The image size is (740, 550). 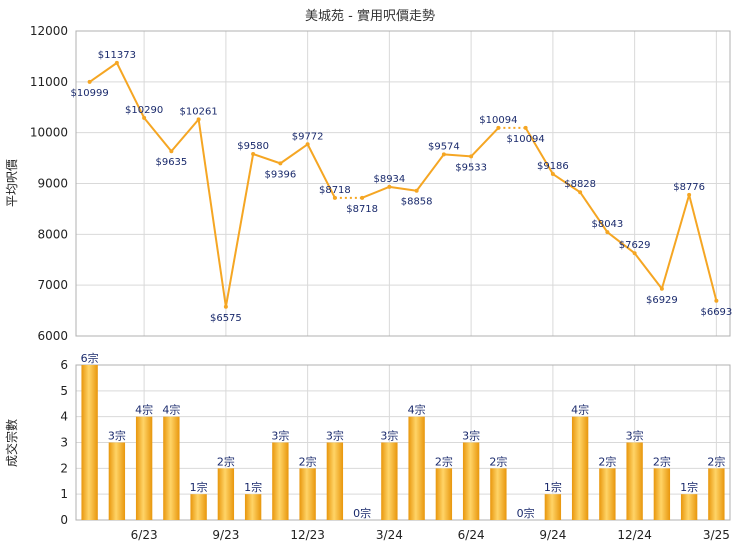 What do you see at coordinates (64, 417) in the screenshot?
I see `bar-y-tick-label: 4` at bounding box center [64, 417].